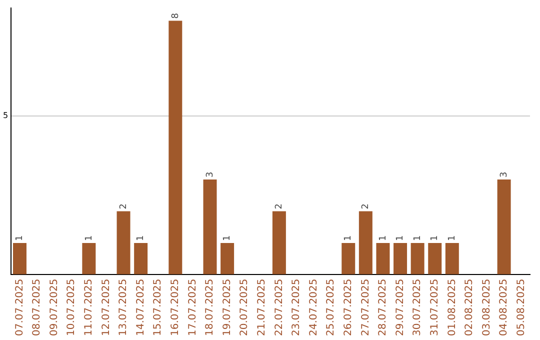 The width and height of the screenshot is (540, 340). Describe the element at coordinates (20, 307) in the screenshot. I see `x-tick-label: 07.07.2025` at that location.